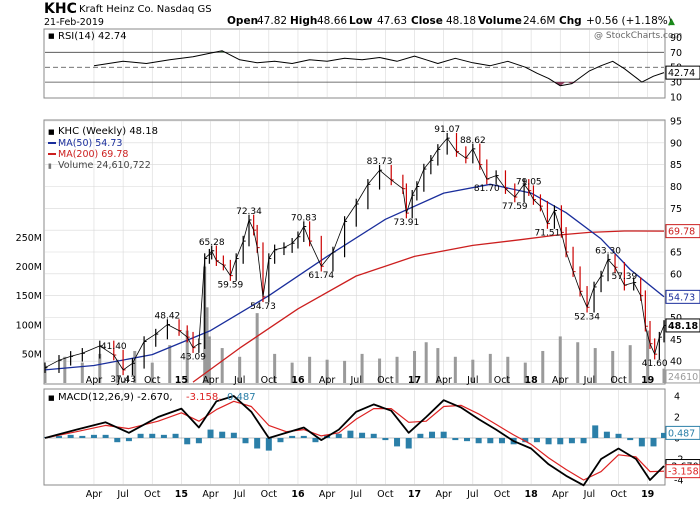  Describe the element at coordinates (539, 21) in the screenshot. I see `volume-value: 24.6M` at that location.